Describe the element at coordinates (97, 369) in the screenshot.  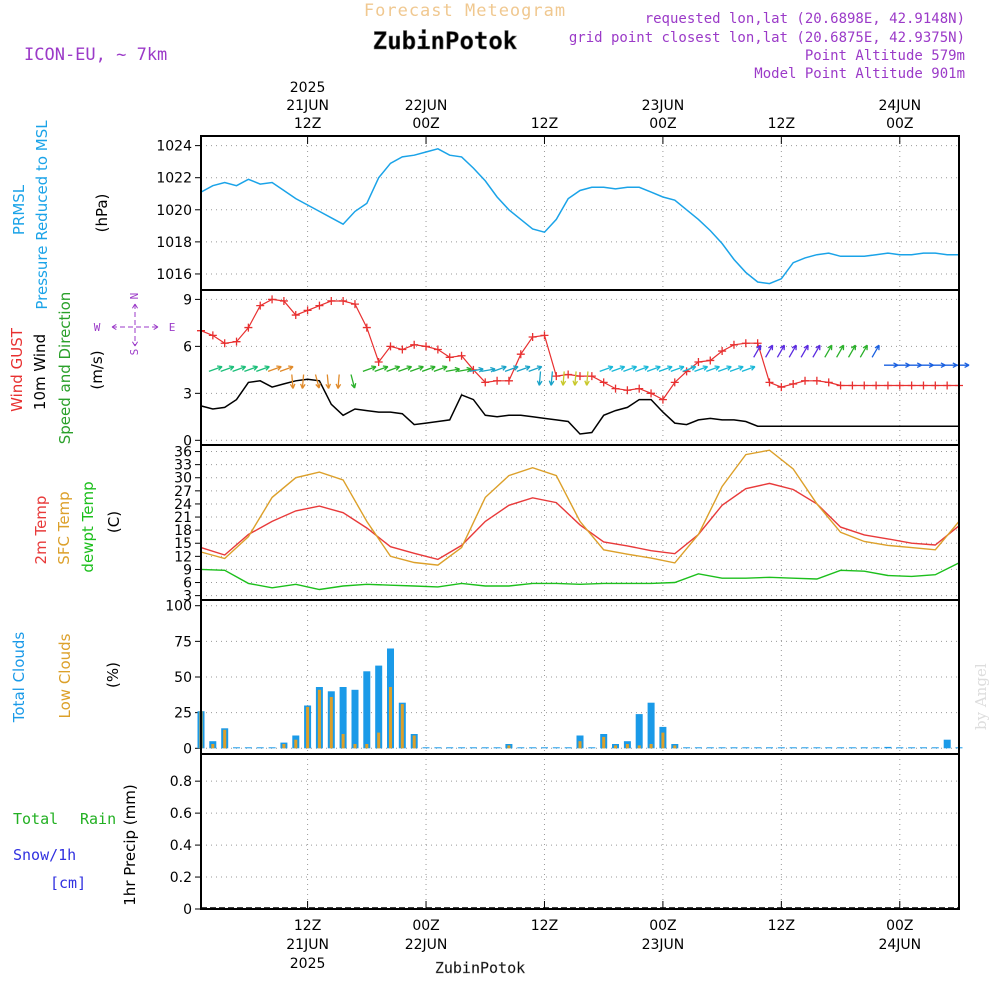
I see `ylabel-ms: (m/s)` at that location.